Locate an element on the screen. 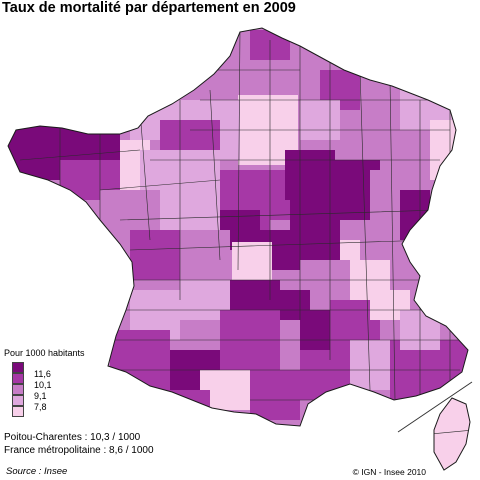 This screenshot has height=480, width=480. copyright-credit: © IGN - Insee 2010 is located at coordinates (389, 472).